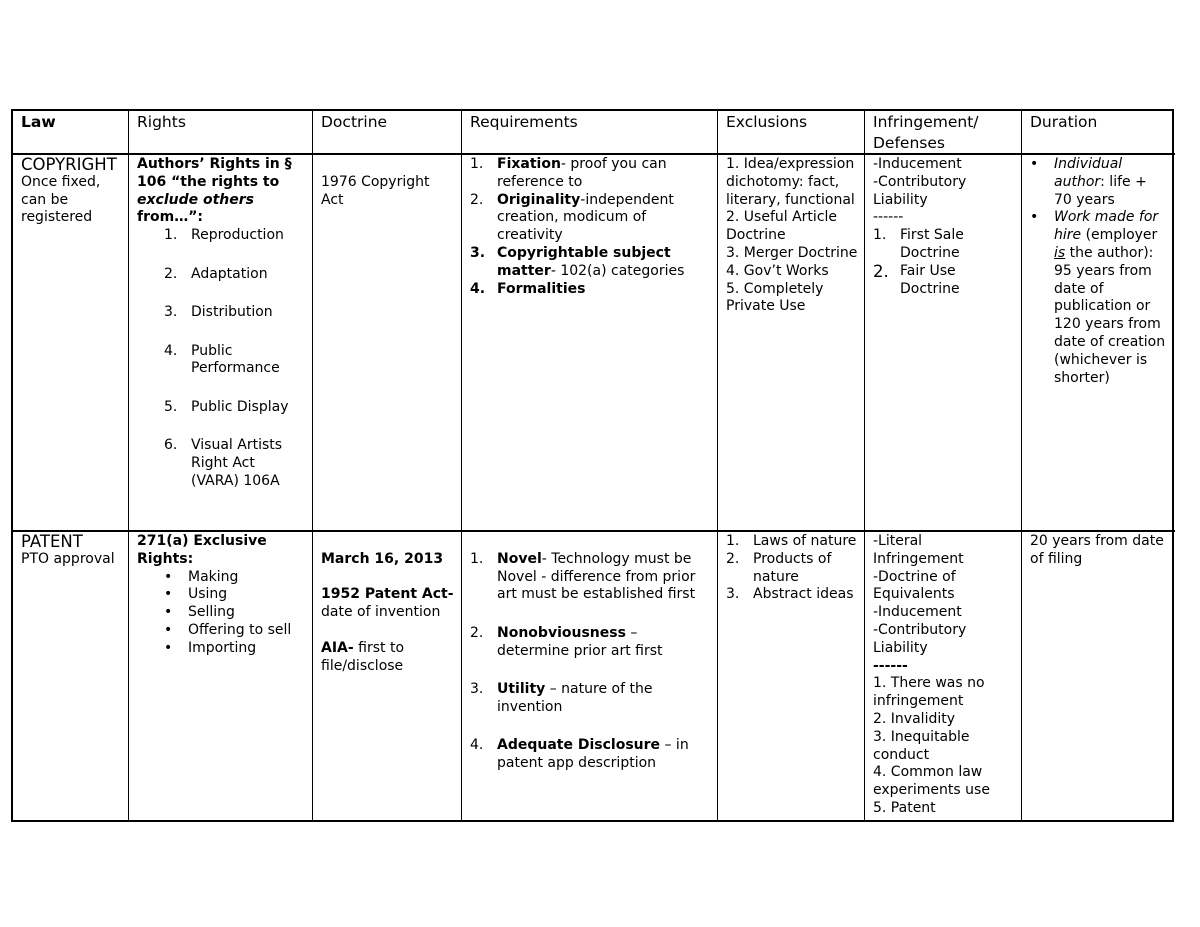  Describe the element at coordinates (805, 569) in the screenshot. I see `list-text: Products of nature` at that location.